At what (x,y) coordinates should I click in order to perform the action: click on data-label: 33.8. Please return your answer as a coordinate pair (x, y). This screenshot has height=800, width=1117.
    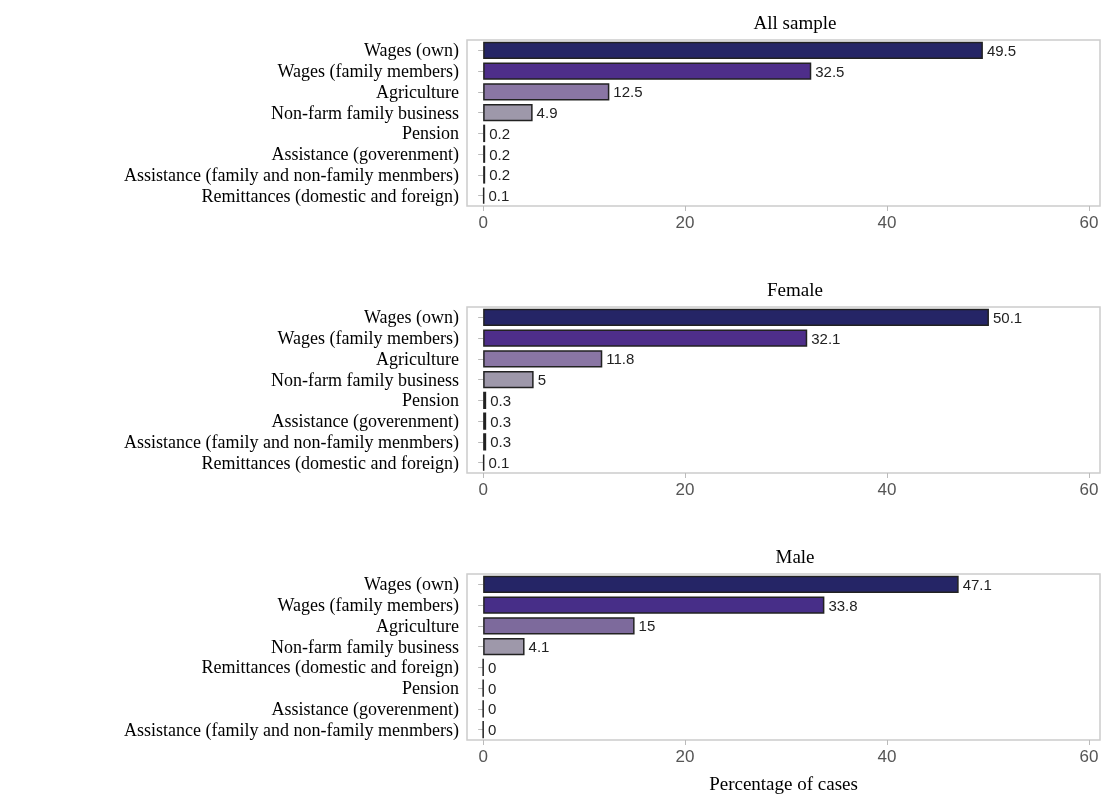
    Looking at the image, I should click on (843, 605).